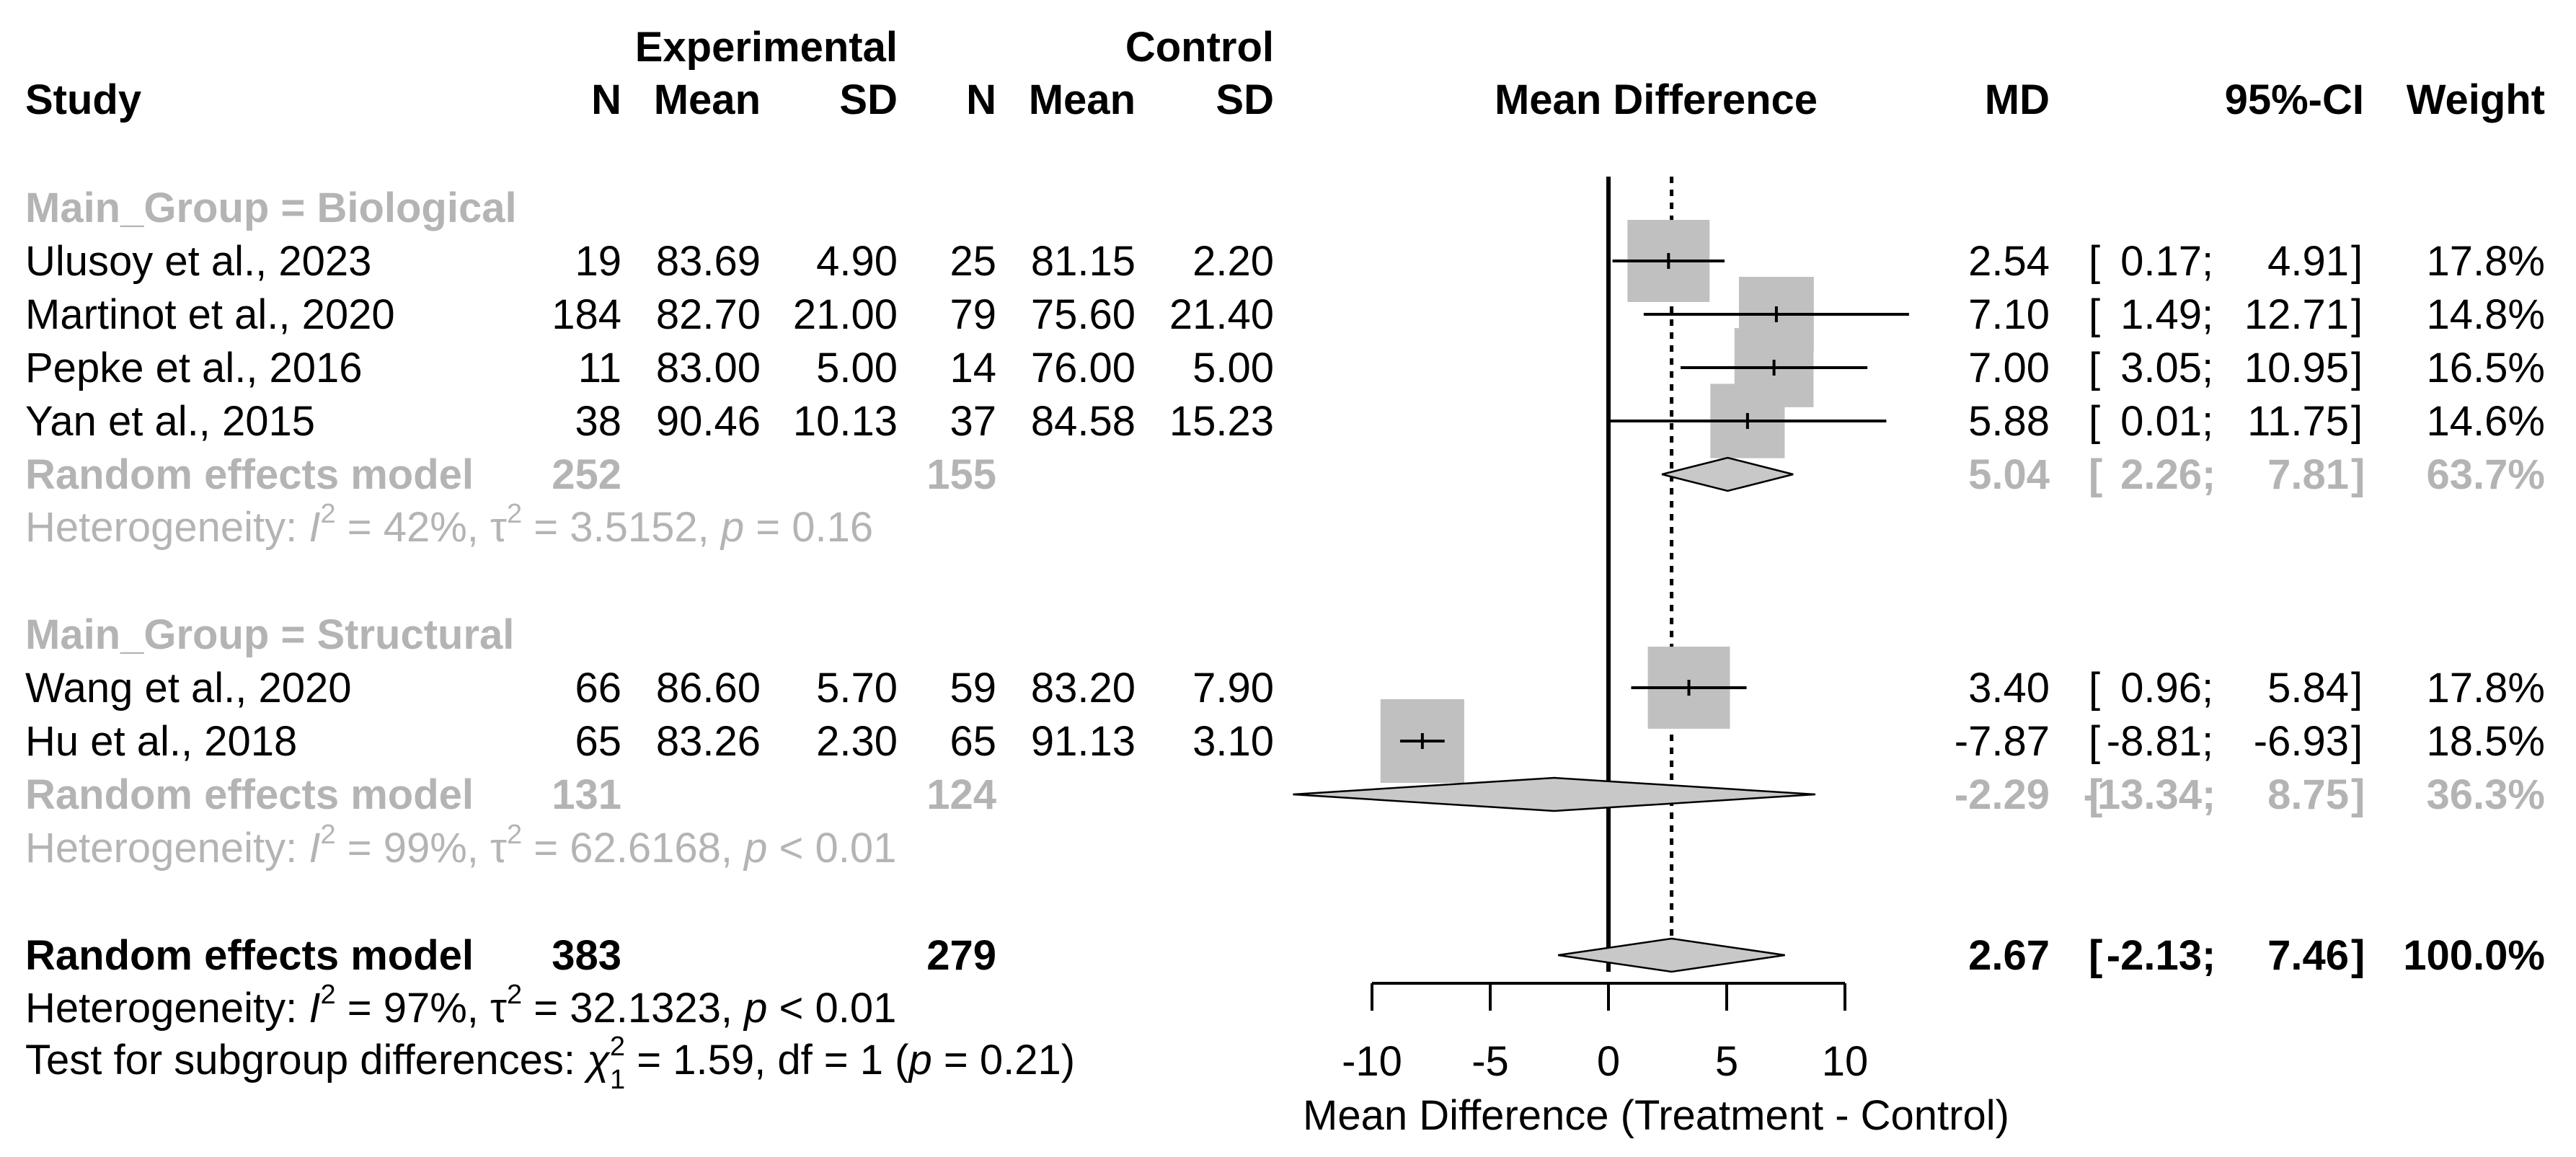 The image size is (2576, 1157). What do you see at coordinates (2002, 741) in the screenshot?
I see `md-value: -7.87` at bounding box center [2002, 741].